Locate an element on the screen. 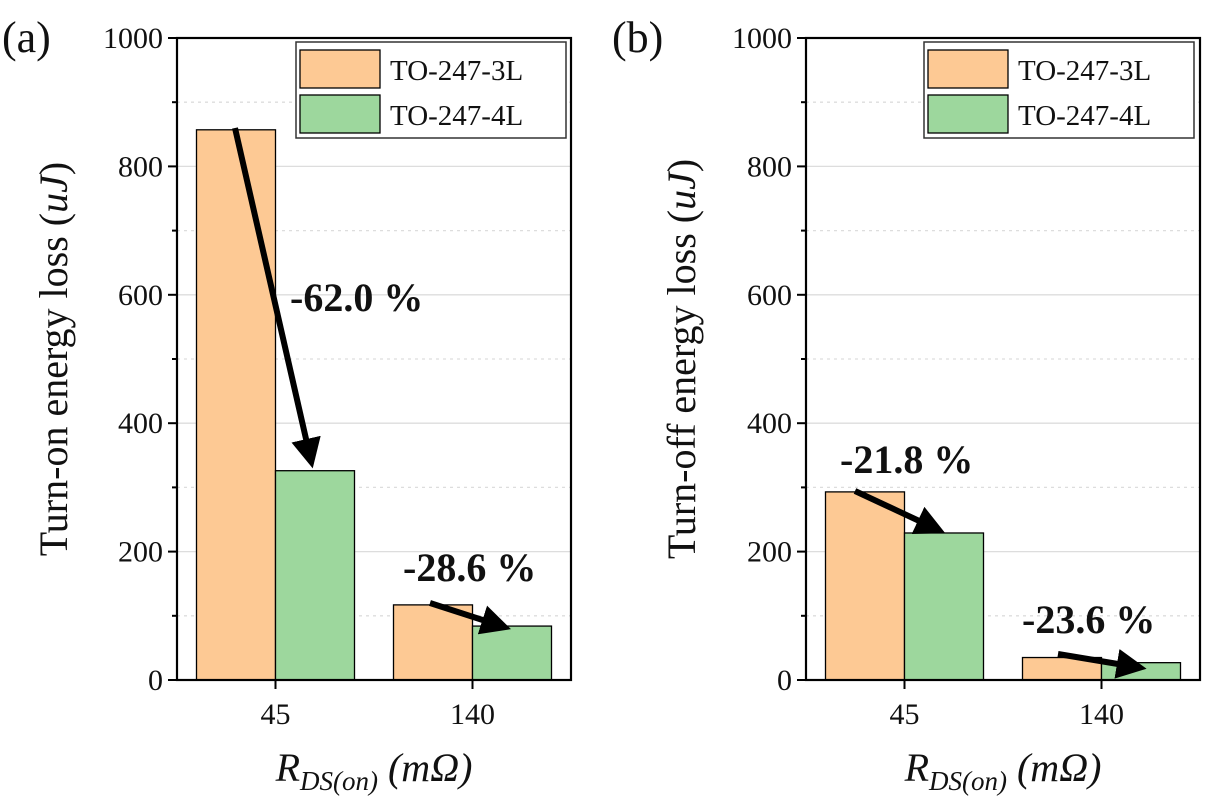  x-tick-labels-b: 45 140 is located at coordinates (1007, 705).